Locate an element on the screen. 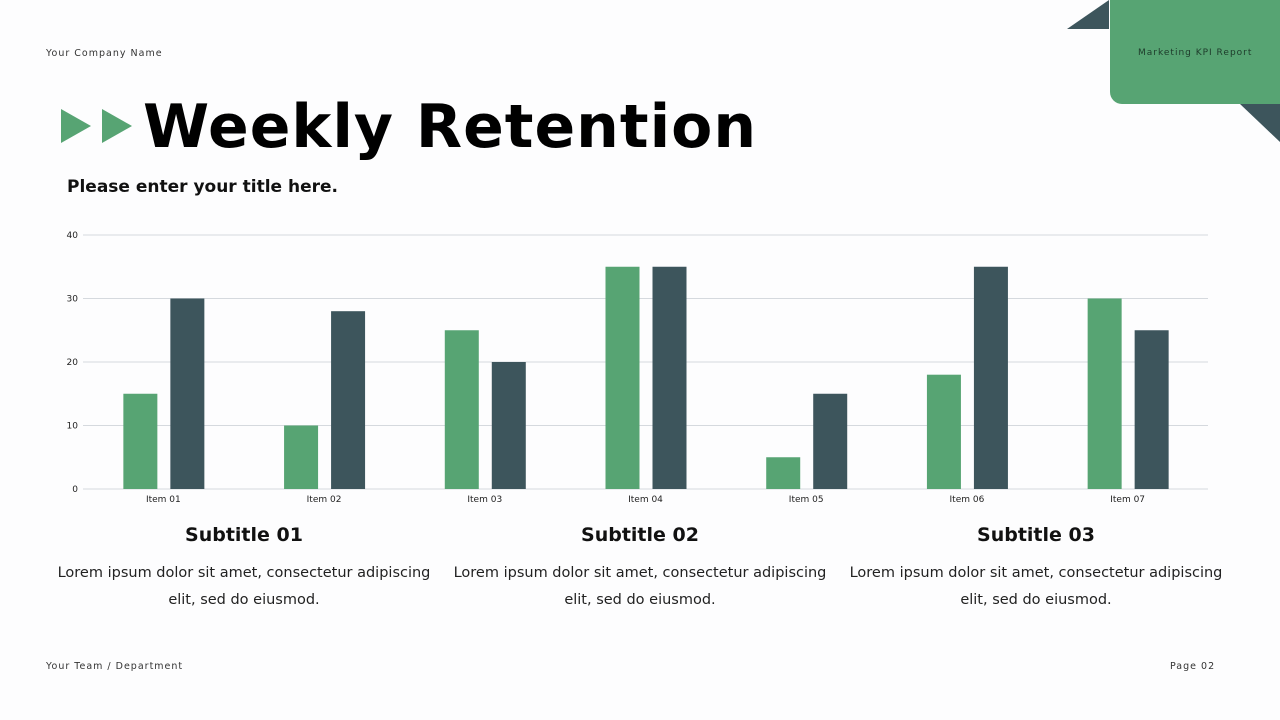 This screenshot has height=720, width=1280. section-title: Subtitle 02 is located at coordinates (640, 535).